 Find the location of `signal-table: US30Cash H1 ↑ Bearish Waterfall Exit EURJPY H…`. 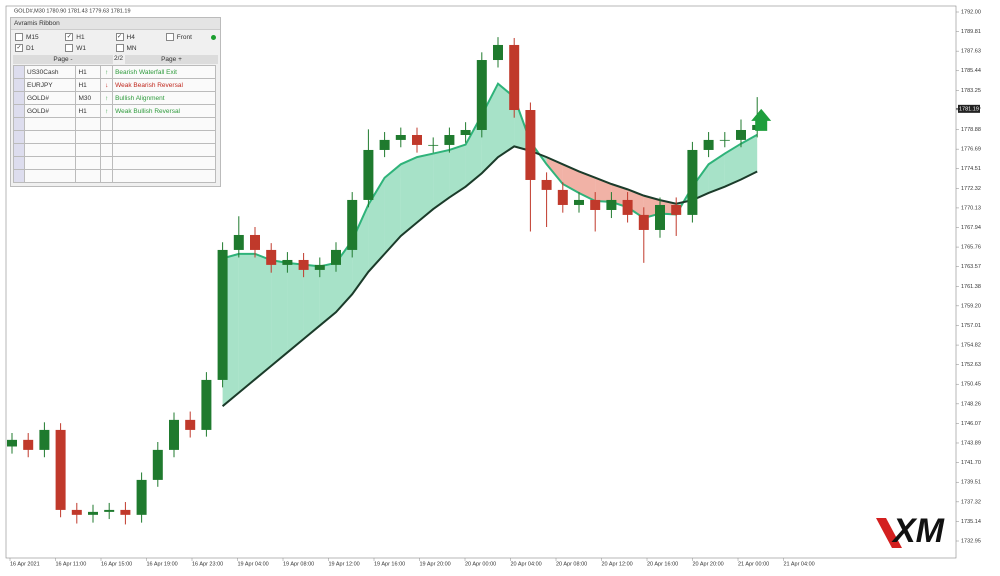

signal-table: US30Cash H1 ↑ Bearish Waterfall Exit EURJPY H… is located at coordinates (114, 124).